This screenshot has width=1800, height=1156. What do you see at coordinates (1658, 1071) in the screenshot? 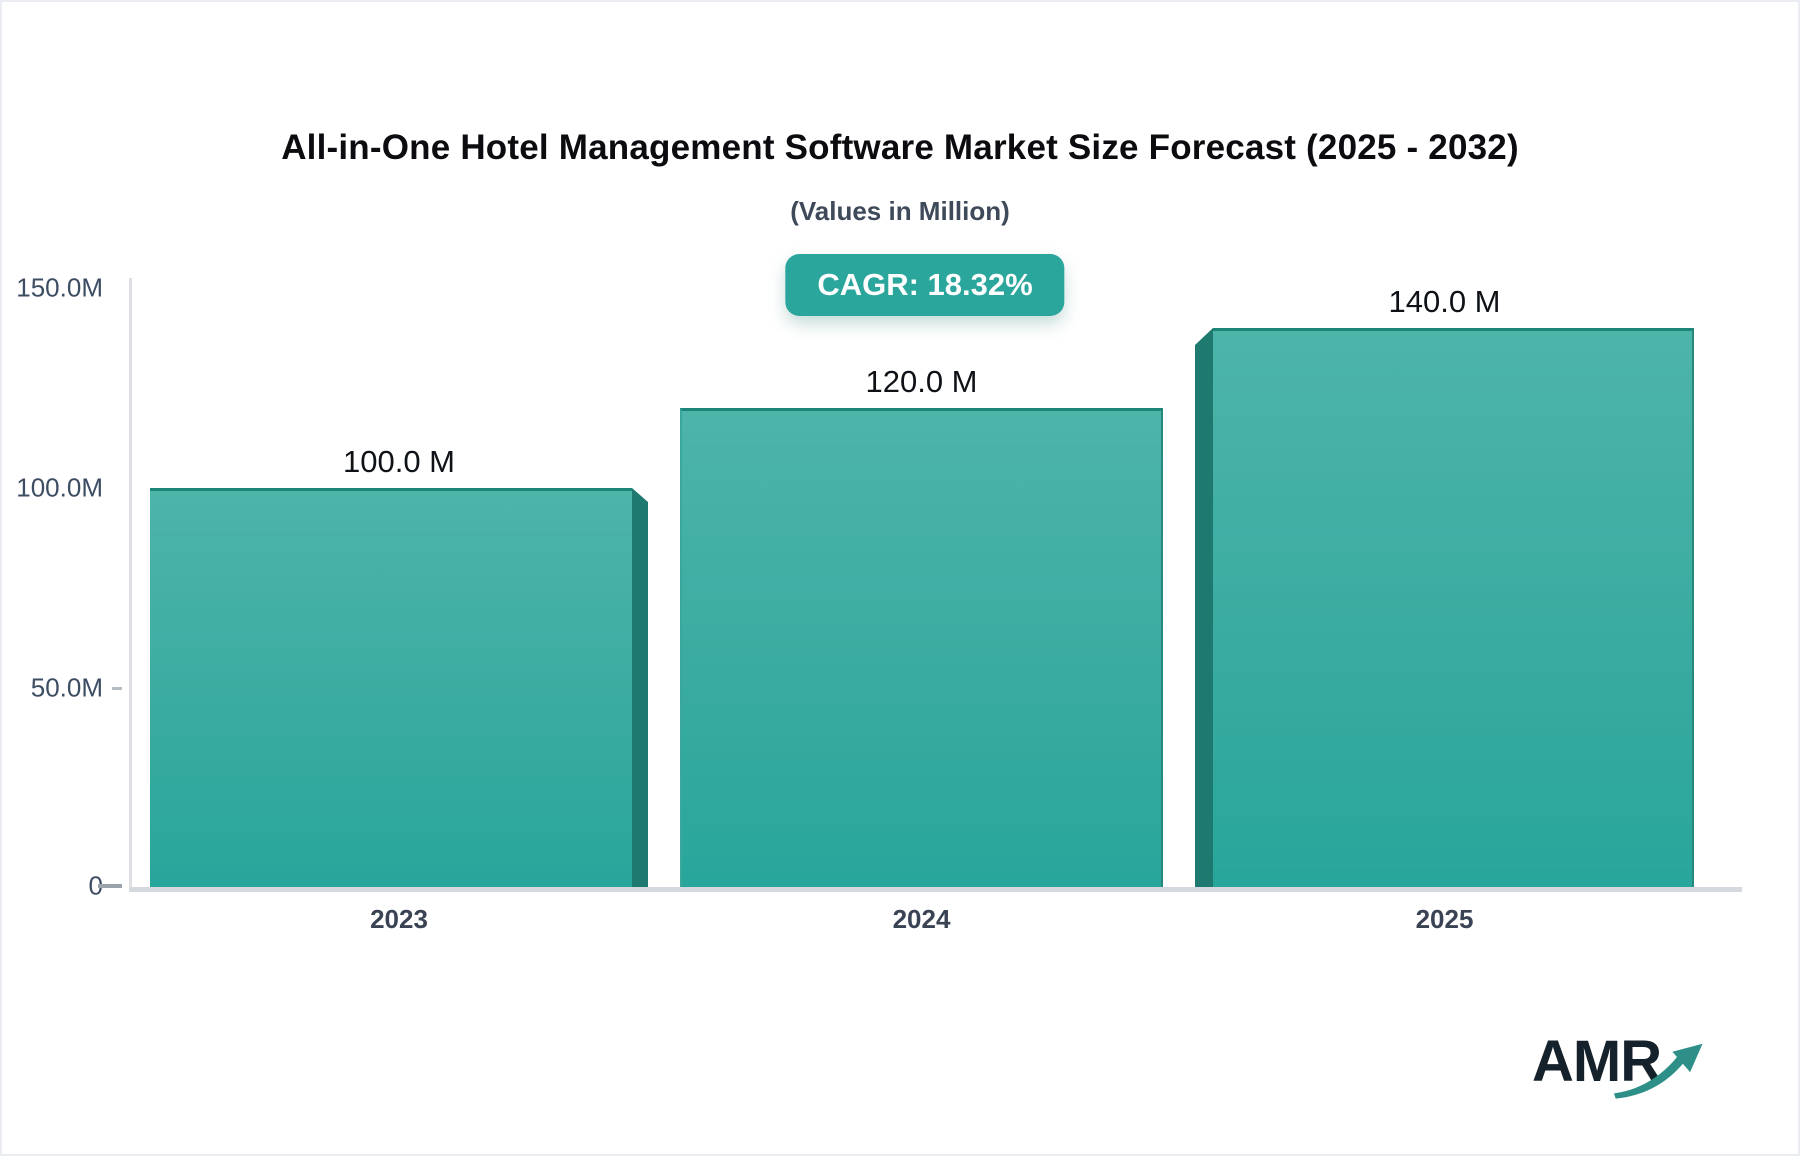
I see `growth-arrow-icon` at bounding box center [1658, 1071].